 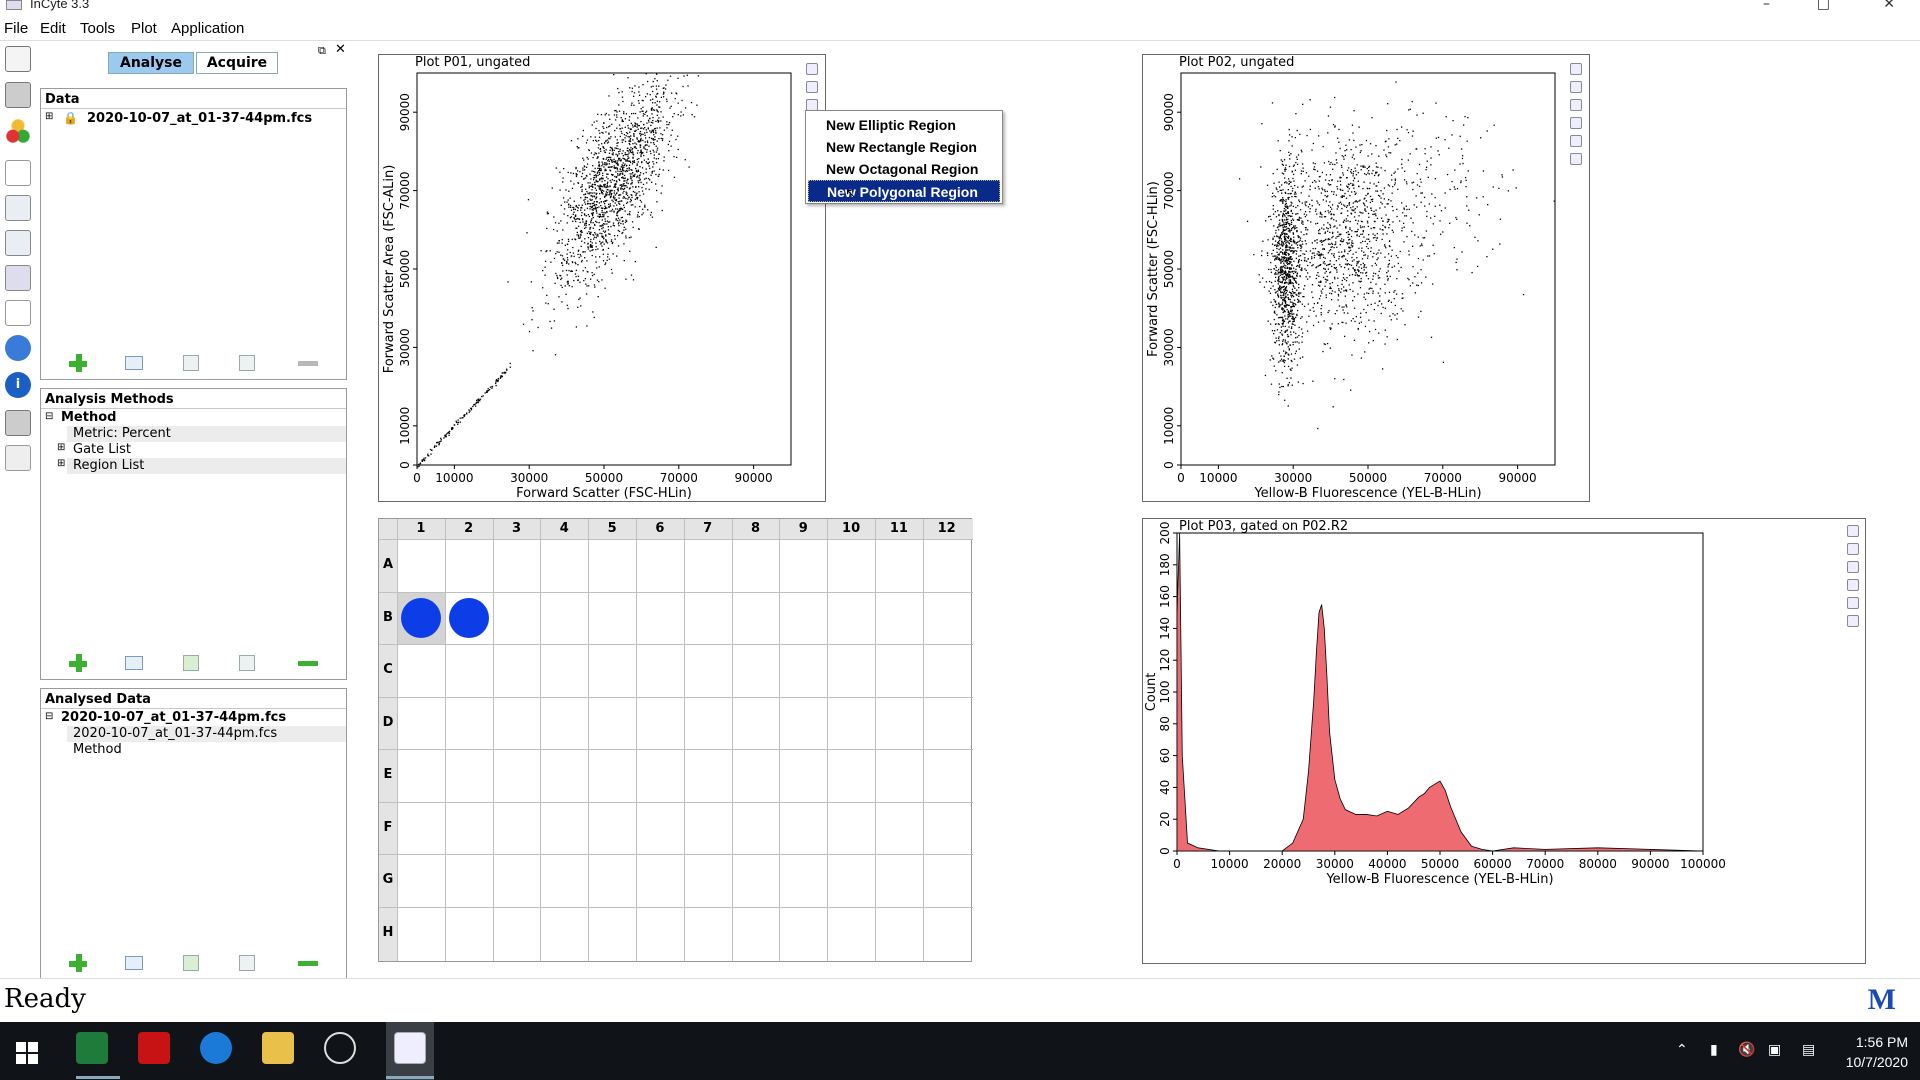 I want to click on edge-browser-icon, so click(x=216, y=1048).